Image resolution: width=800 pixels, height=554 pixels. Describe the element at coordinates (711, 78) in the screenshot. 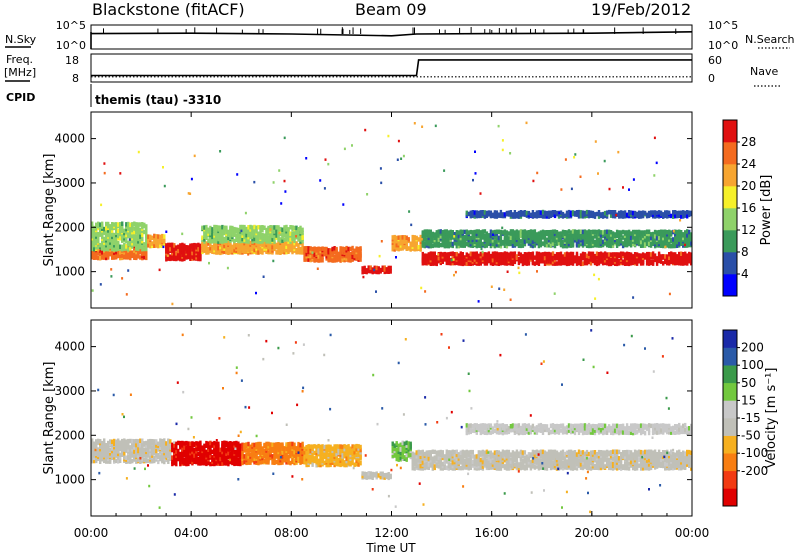

I see `nave-scale-low: 0` at that location.